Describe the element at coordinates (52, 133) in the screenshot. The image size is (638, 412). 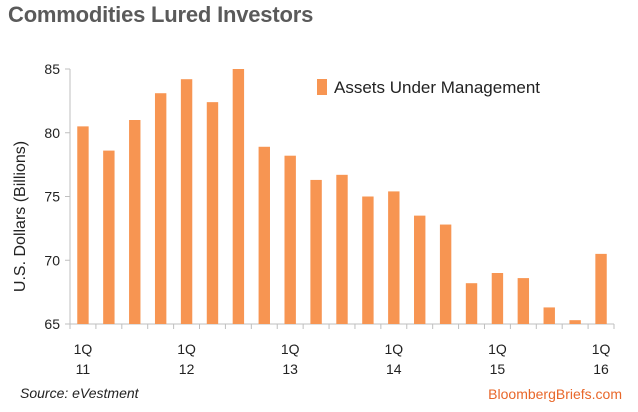
I see `y-tick-label: 80` at that location.